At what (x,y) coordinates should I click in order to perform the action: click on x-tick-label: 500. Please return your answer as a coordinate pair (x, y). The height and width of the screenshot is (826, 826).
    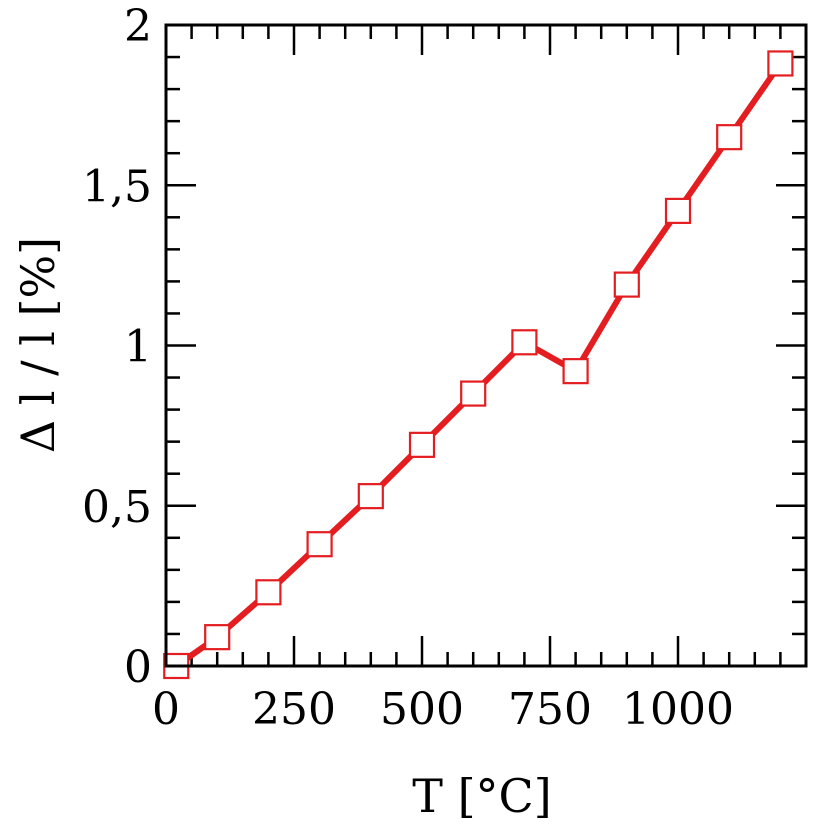
    Looking at the image, I should click on (422, 709).